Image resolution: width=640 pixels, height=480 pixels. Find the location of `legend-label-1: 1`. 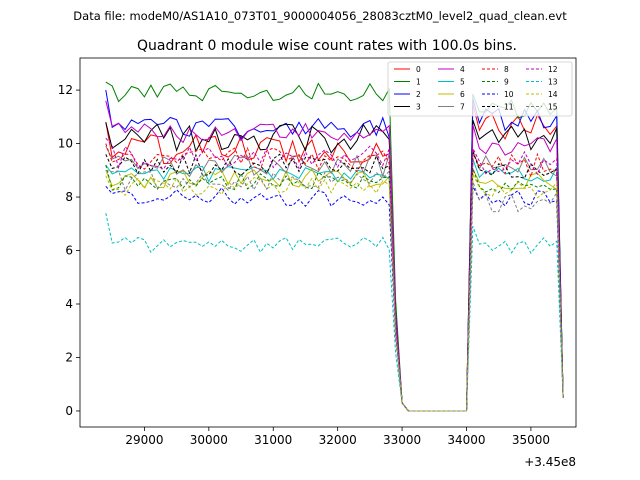

legend-label-1: 1 is located at coordinates (418, 82).